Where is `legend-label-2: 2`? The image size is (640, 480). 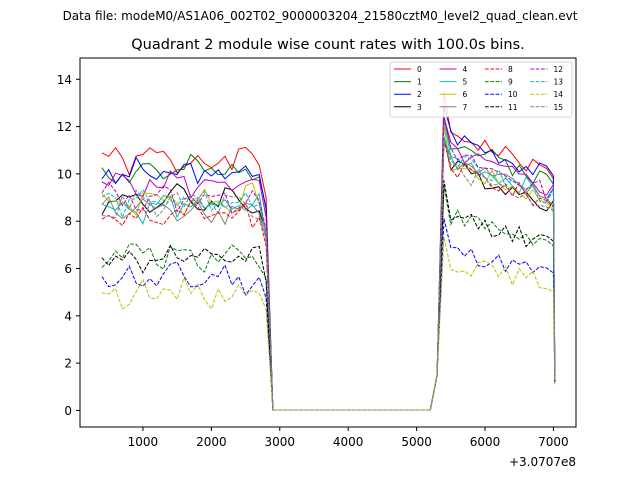
legend-label-2: 2 is located at coordinates (419, 94).